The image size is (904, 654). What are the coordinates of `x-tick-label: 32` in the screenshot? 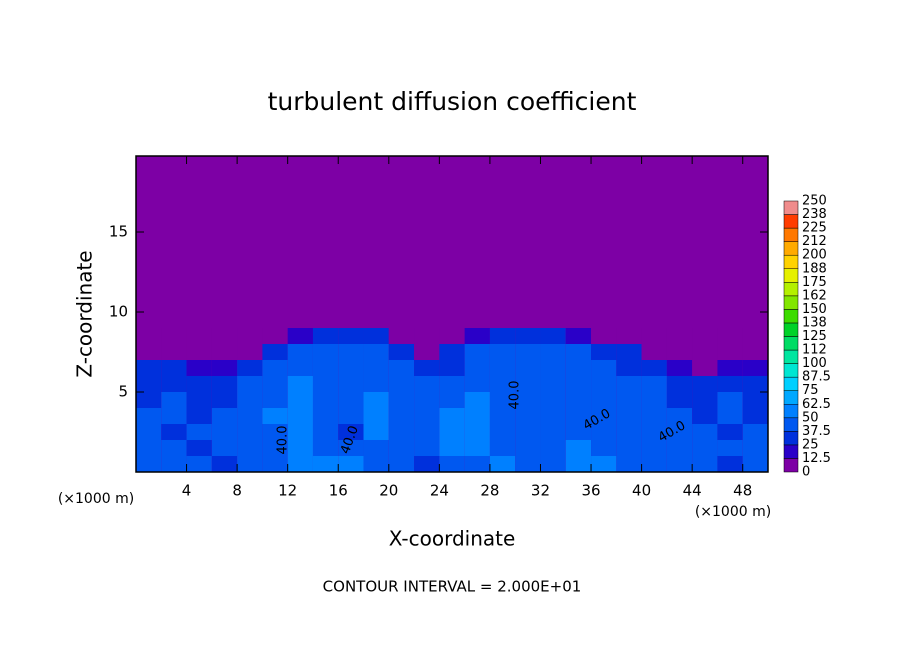 It's located at (540, 491).